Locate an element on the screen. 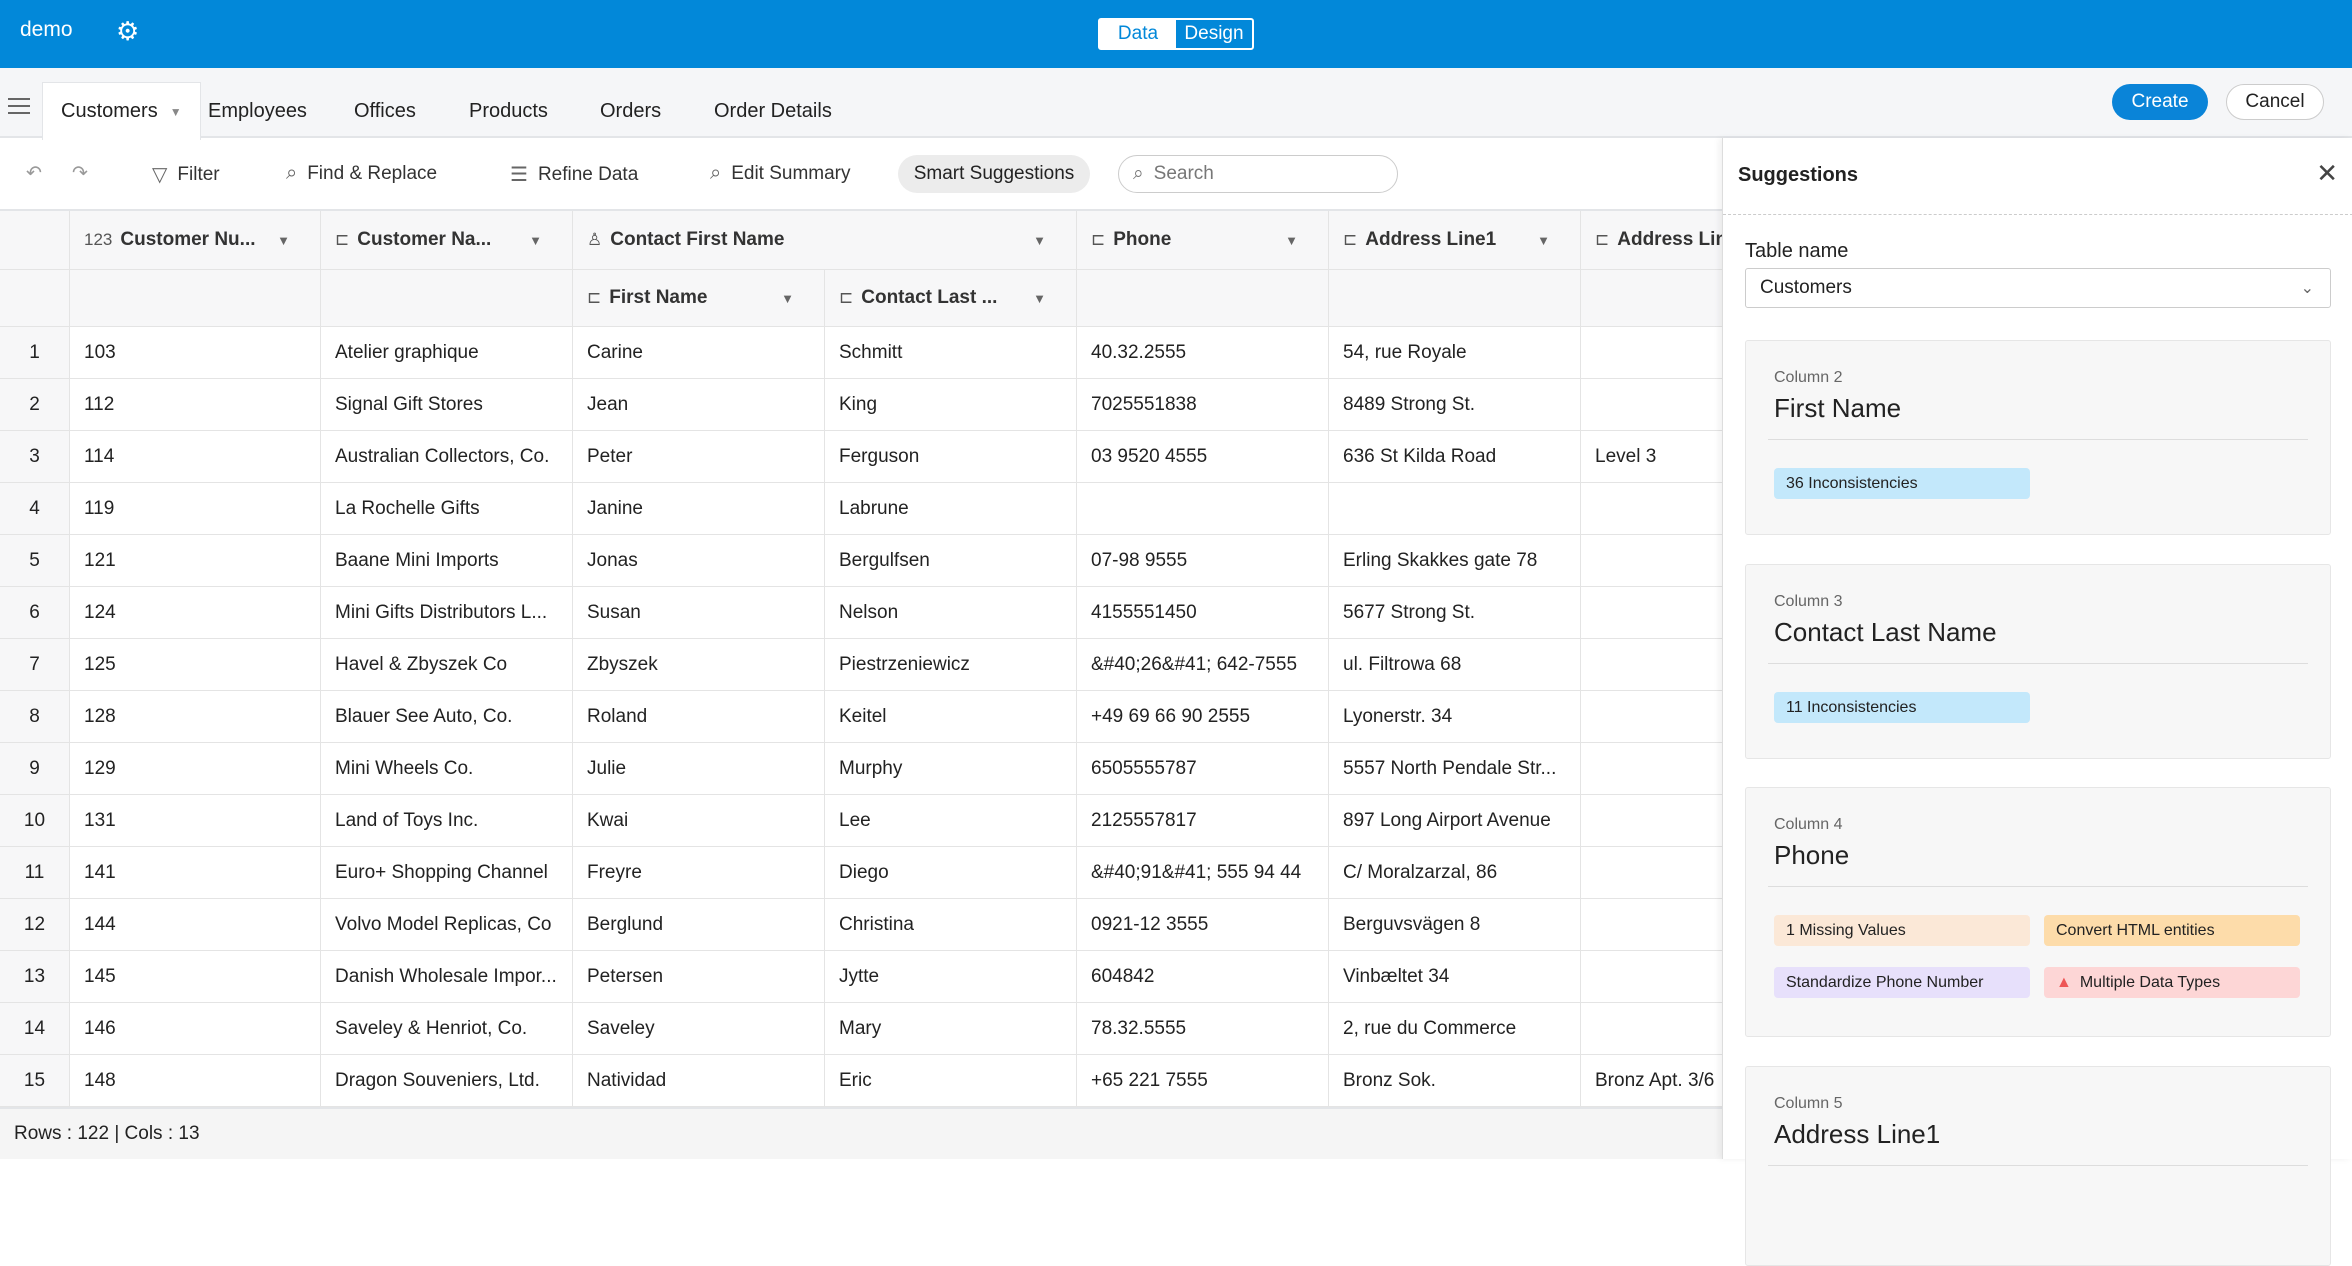 The image size is (2352, 1266). suggestion-tag: 1 Missing Values is located at coordinates (1902, 930).